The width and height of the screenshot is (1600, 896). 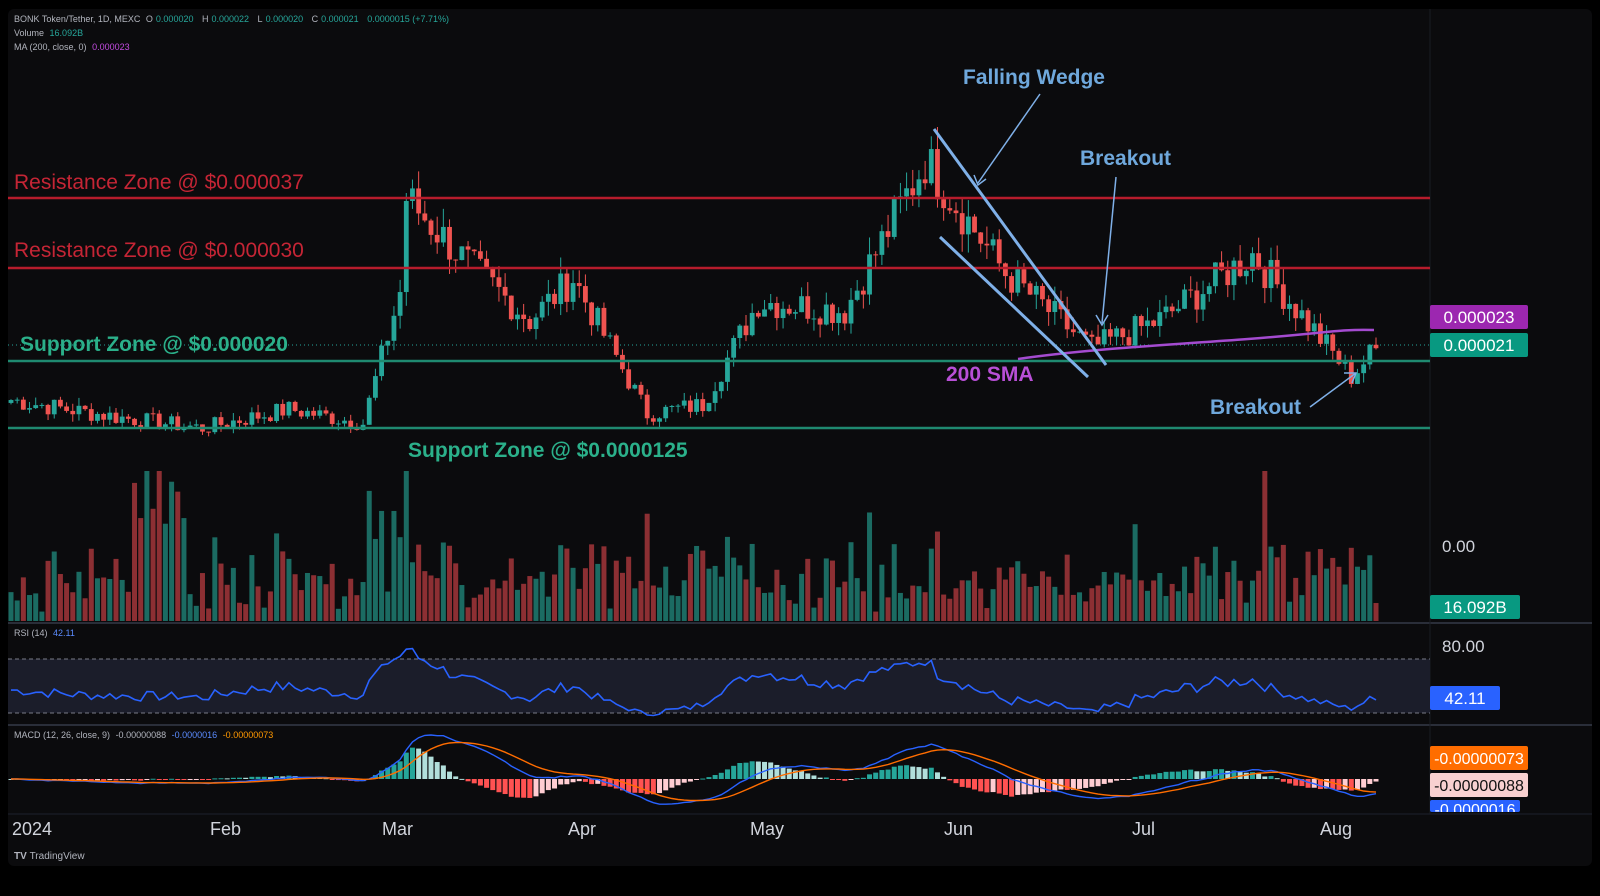 What do you see at coordinates (154, 344) in the screenshot?
I see `support-label-high: Support Zone @ $0.000020` at bounding box center [154, 344].